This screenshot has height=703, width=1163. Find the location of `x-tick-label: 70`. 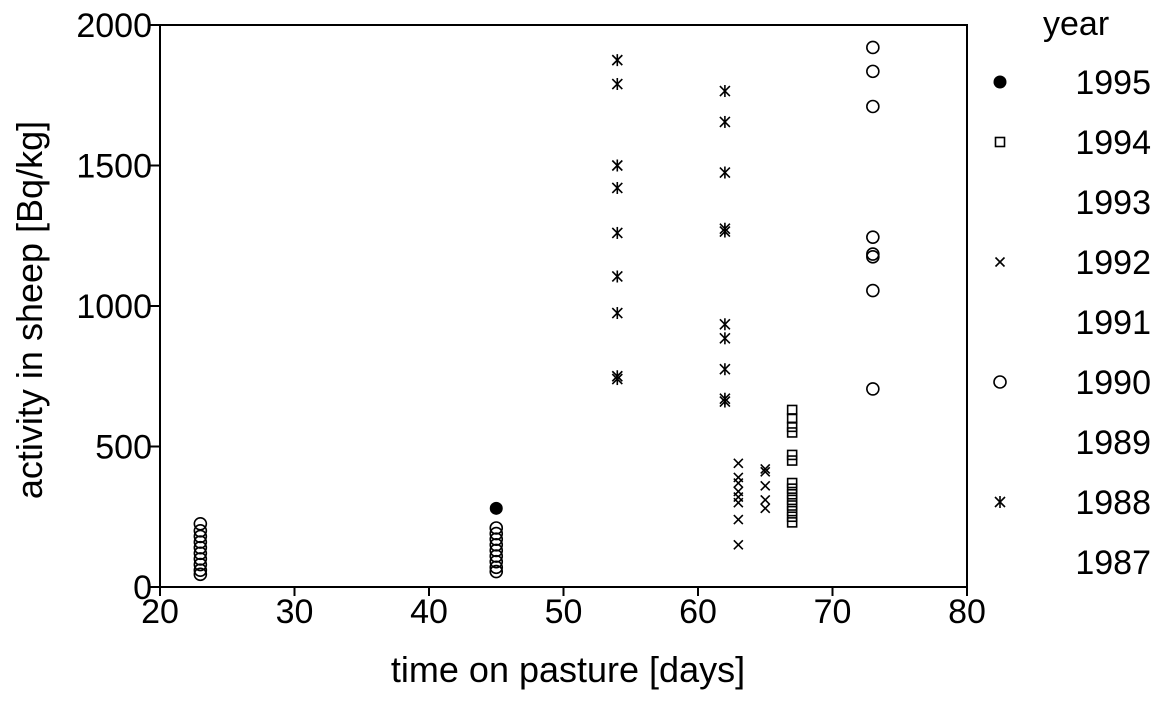

x-tick-label: 70 is located at coordinates (833, 612).